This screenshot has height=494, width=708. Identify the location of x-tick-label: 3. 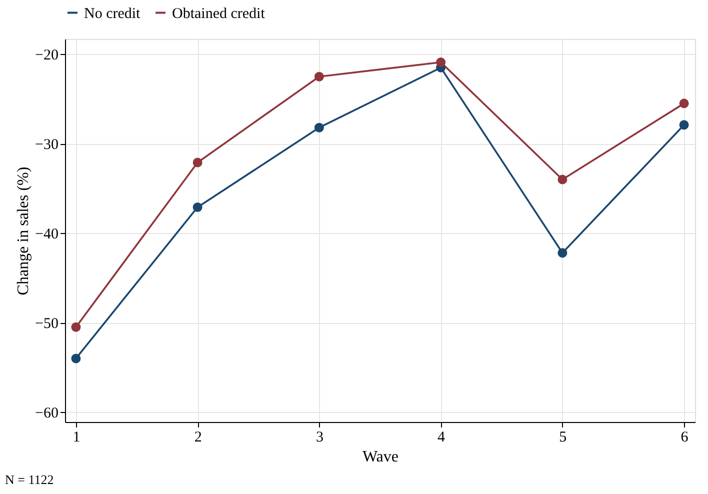
(320, 438).